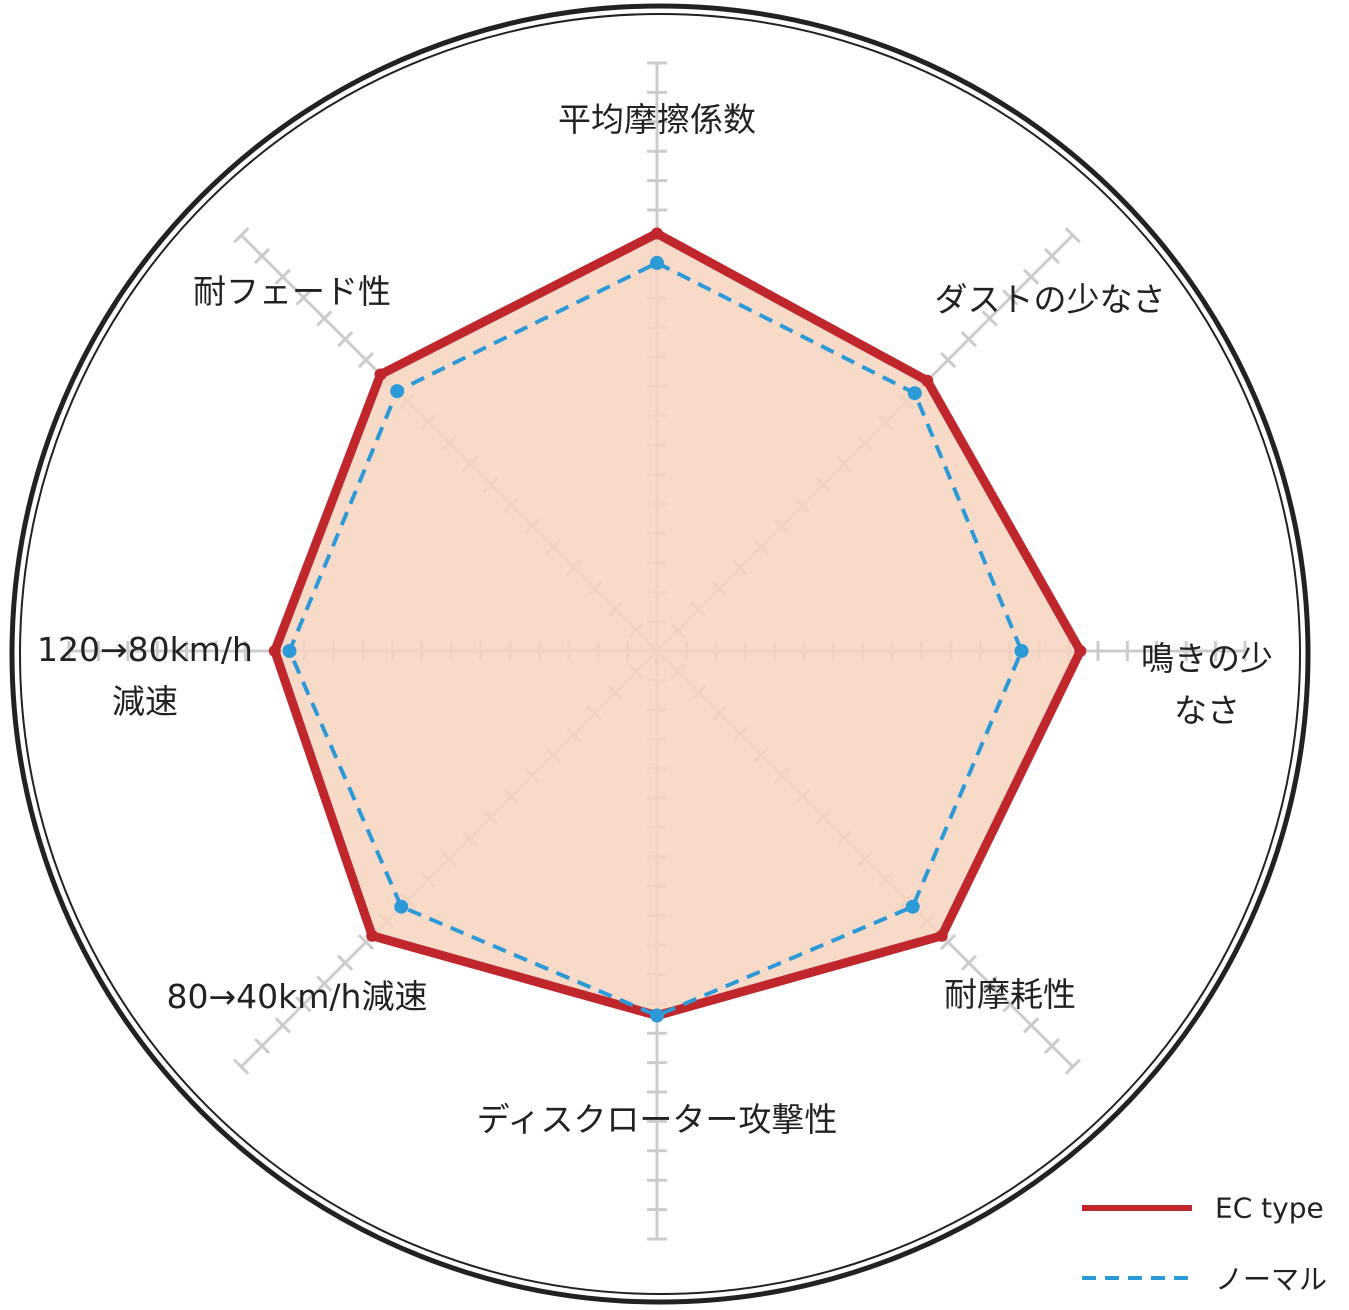  Describe the element at coordinates (1269, 1208) in the screenshot. I see `legend-label: EC type` at that location.